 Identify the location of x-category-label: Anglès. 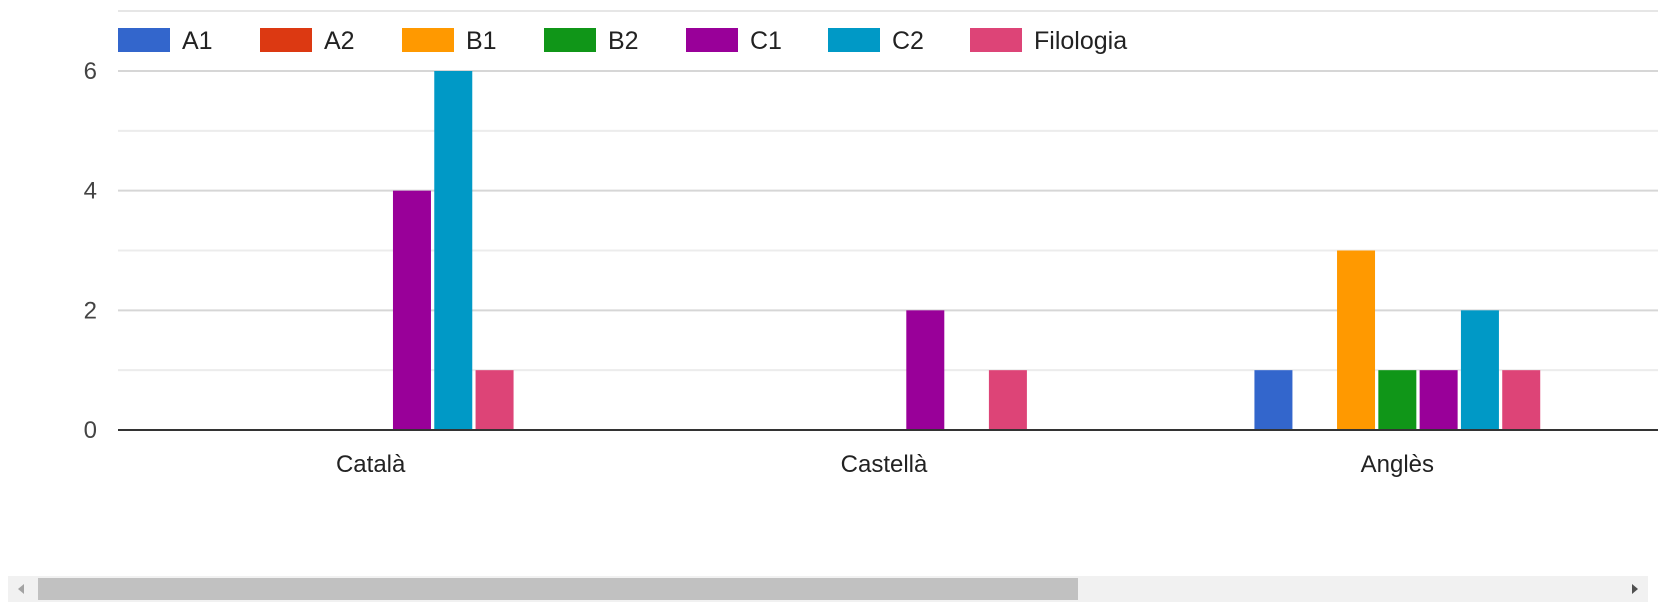
(1397, 464).